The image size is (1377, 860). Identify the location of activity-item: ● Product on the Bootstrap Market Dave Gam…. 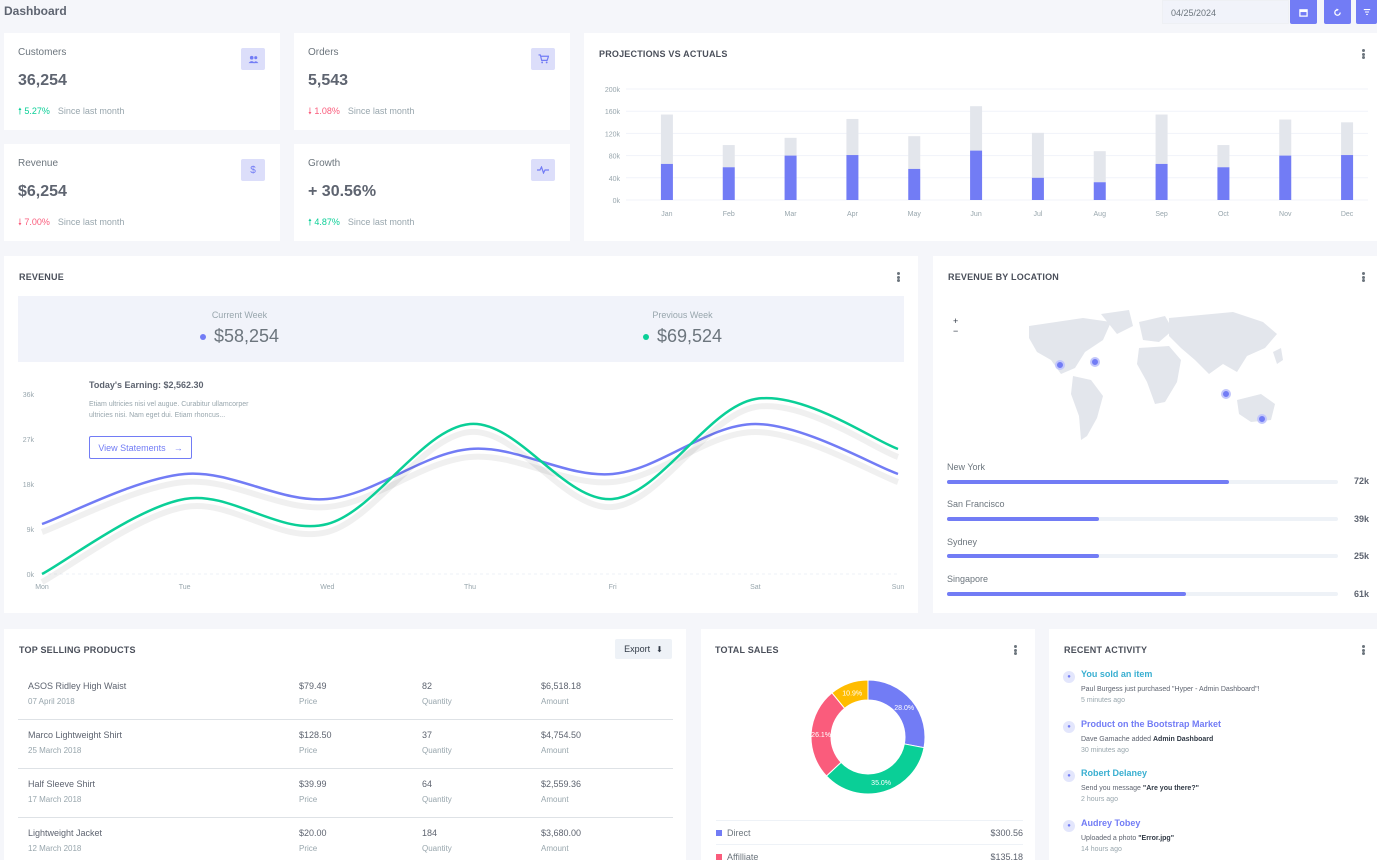
(1213, 736).